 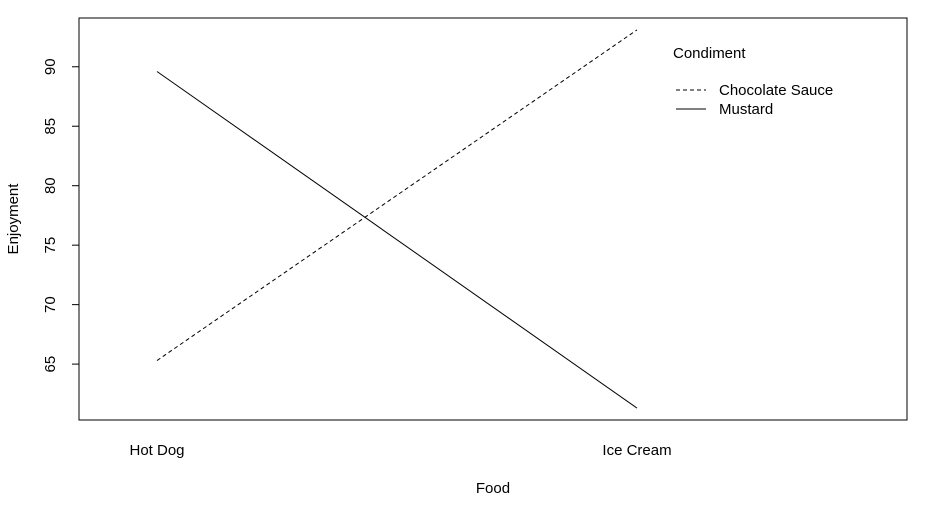 I want to click on y-tick-label: 90, so click(x=50, y=66).